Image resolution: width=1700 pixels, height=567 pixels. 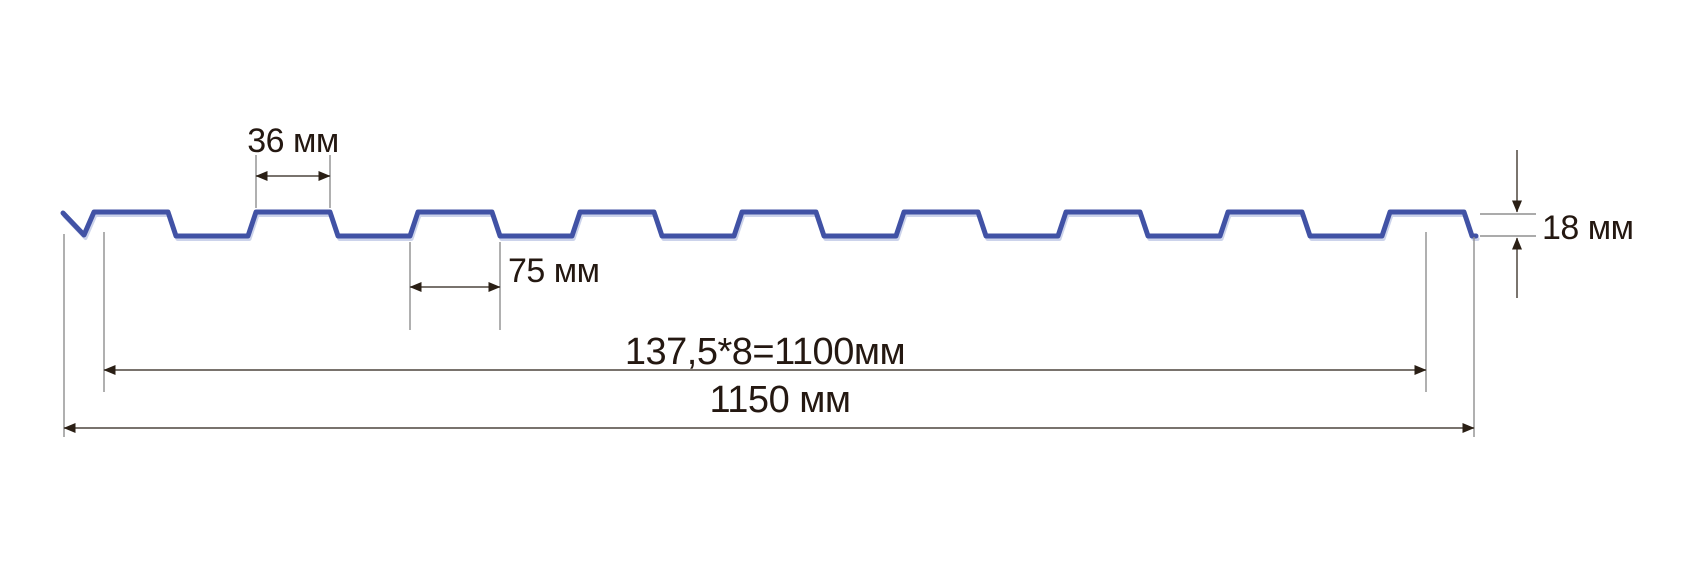 I want to click on rib-base-width-label: 75 мм, so click(x=554, y=271).